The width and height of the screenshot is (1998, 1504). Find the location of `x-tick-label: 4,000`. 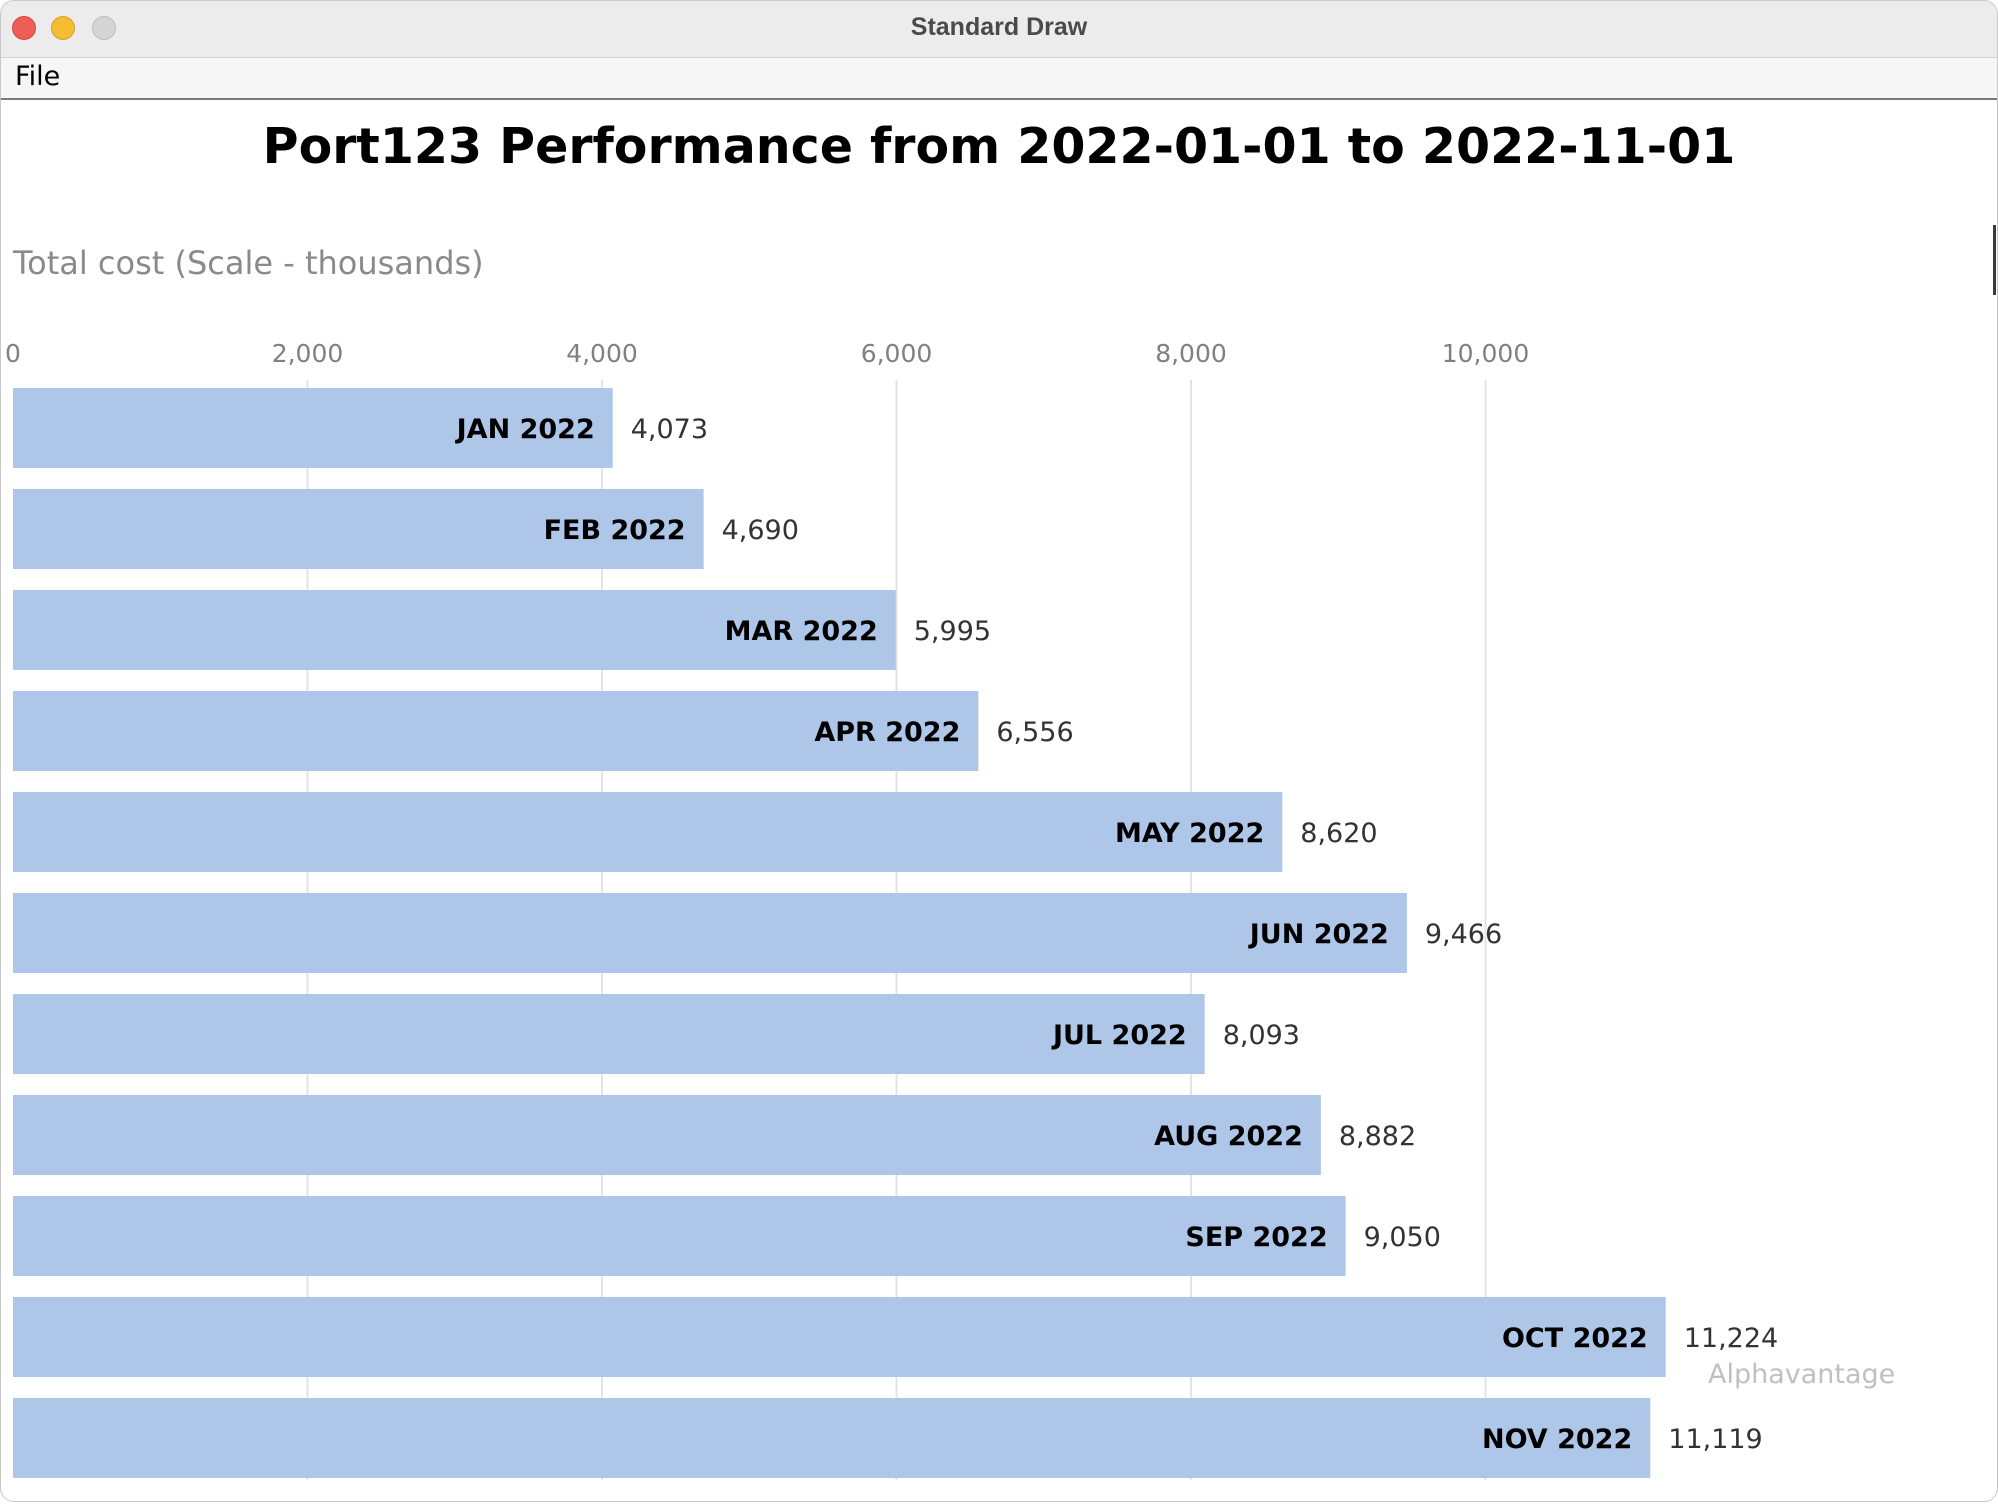

x-tick-label: 4,000 is located at coordinates (602, 353).